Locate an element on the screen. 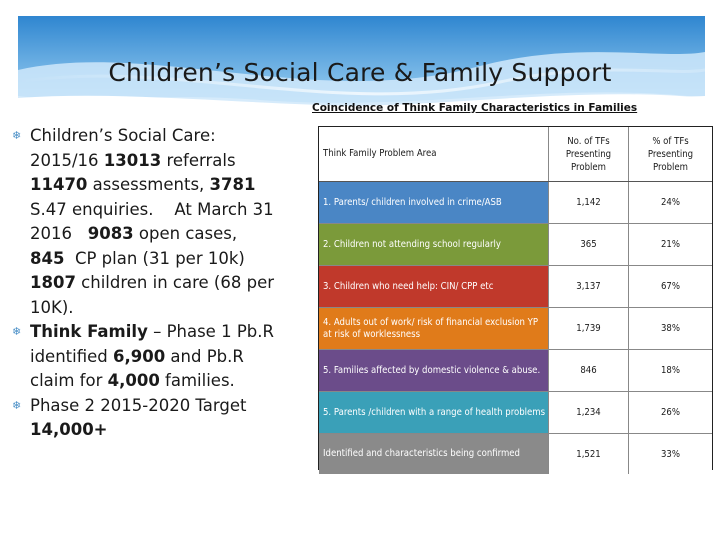 This screenshot has width=720, height=540. bullet-figure: Think Family is located at coordinates (89, 331).